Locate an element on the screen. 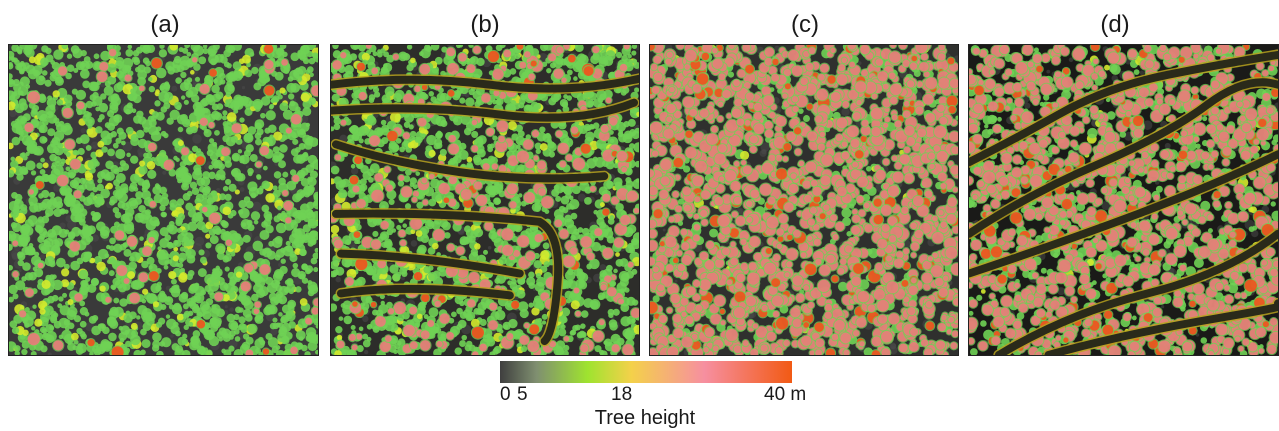 The width and height of the screenshot is (1279, 431). colorbar-tick-0: 0 is located at coordinates (505, 394).